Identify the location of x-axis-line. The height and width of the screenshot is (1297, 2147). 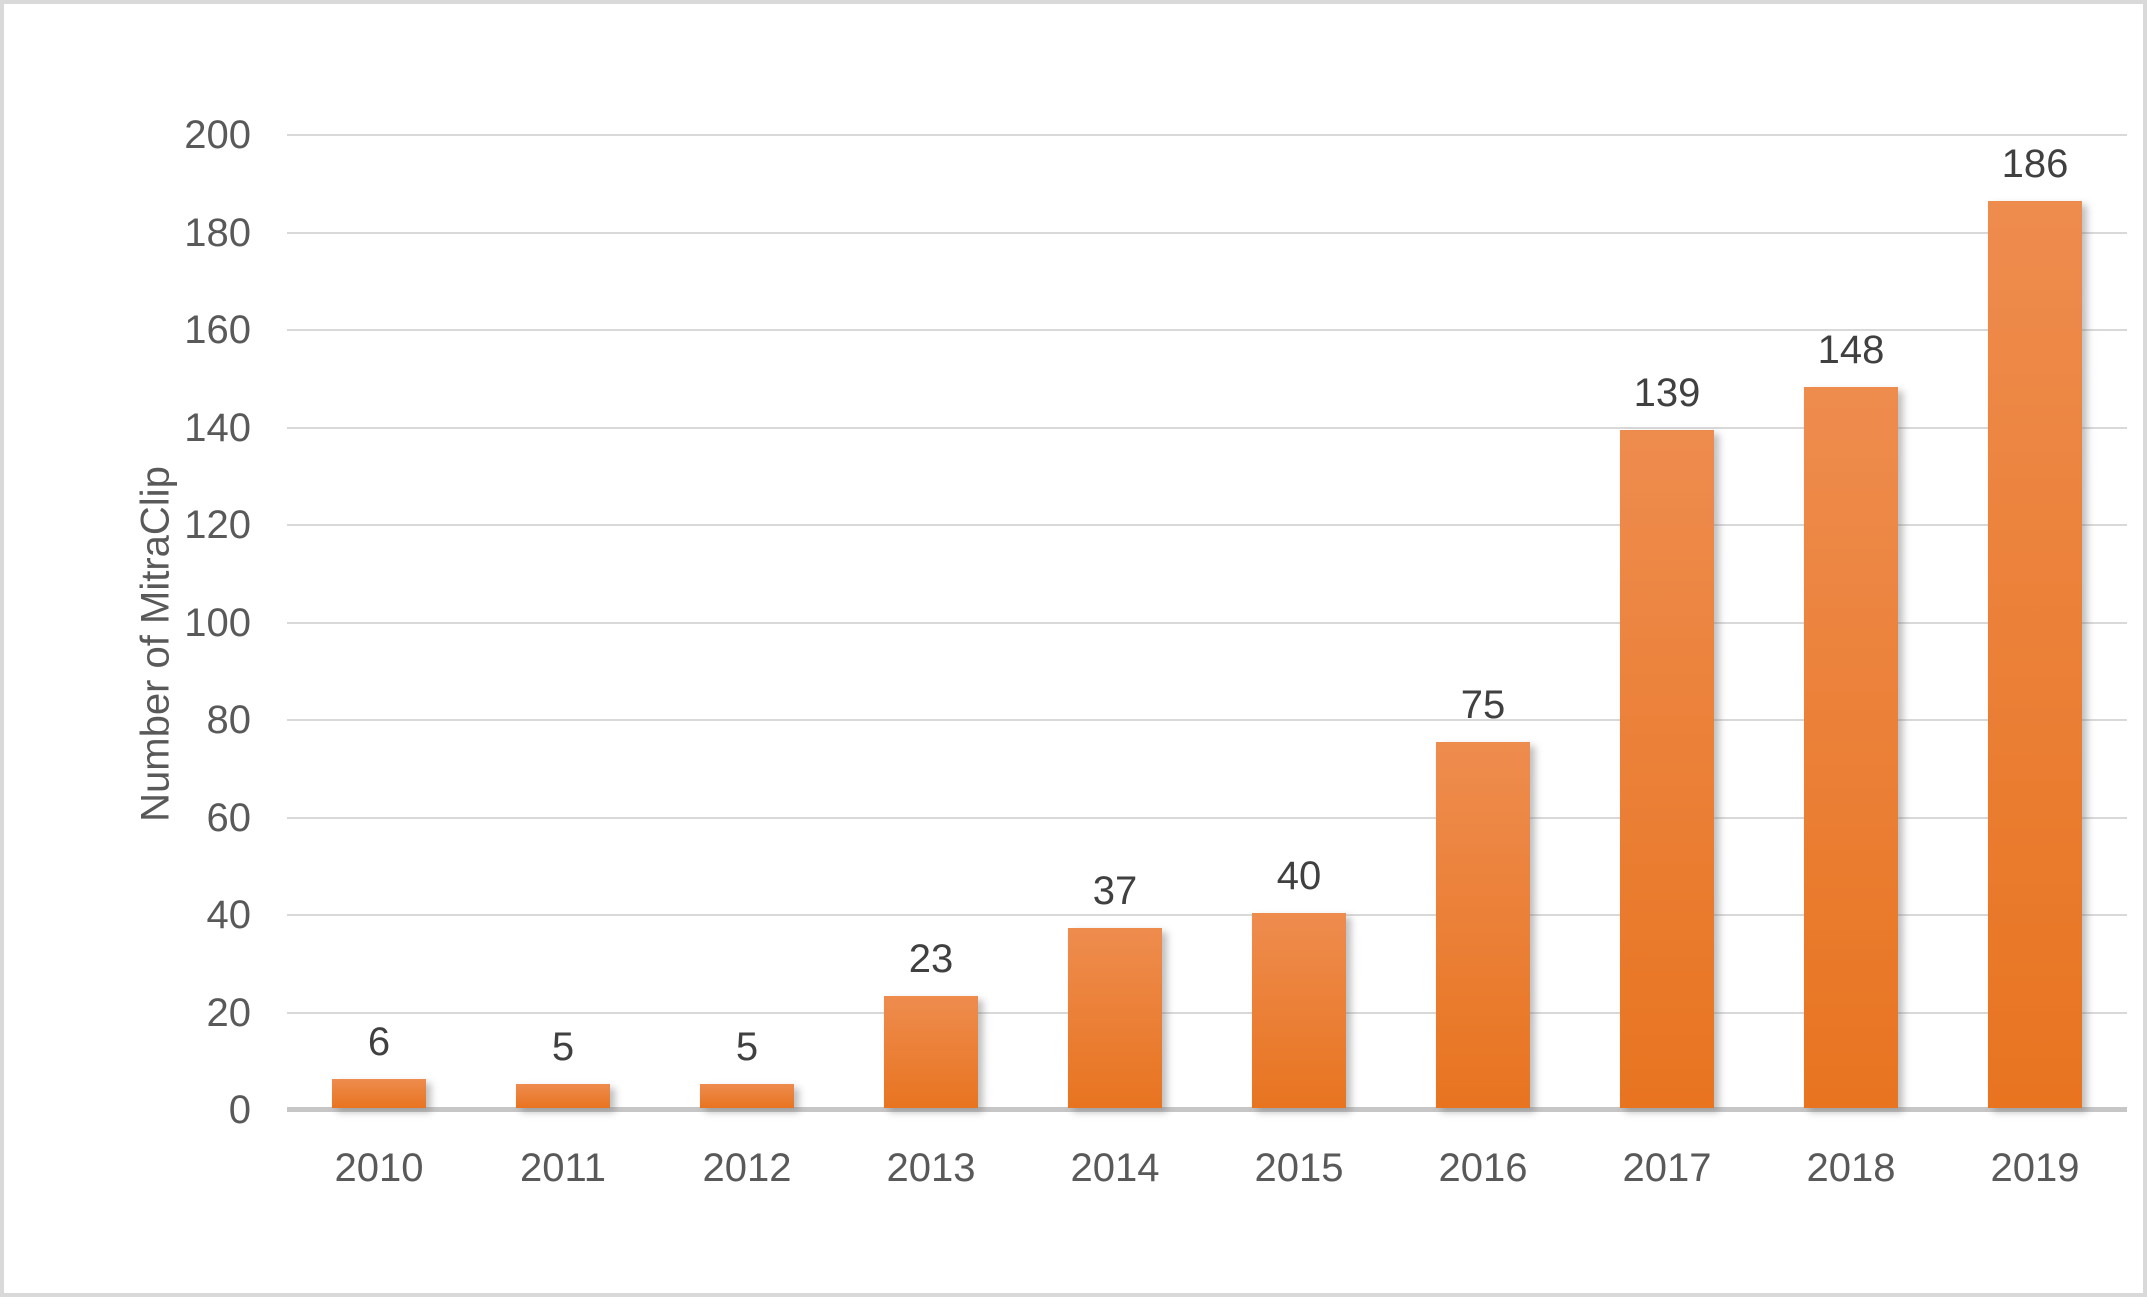
(1207, 1109).